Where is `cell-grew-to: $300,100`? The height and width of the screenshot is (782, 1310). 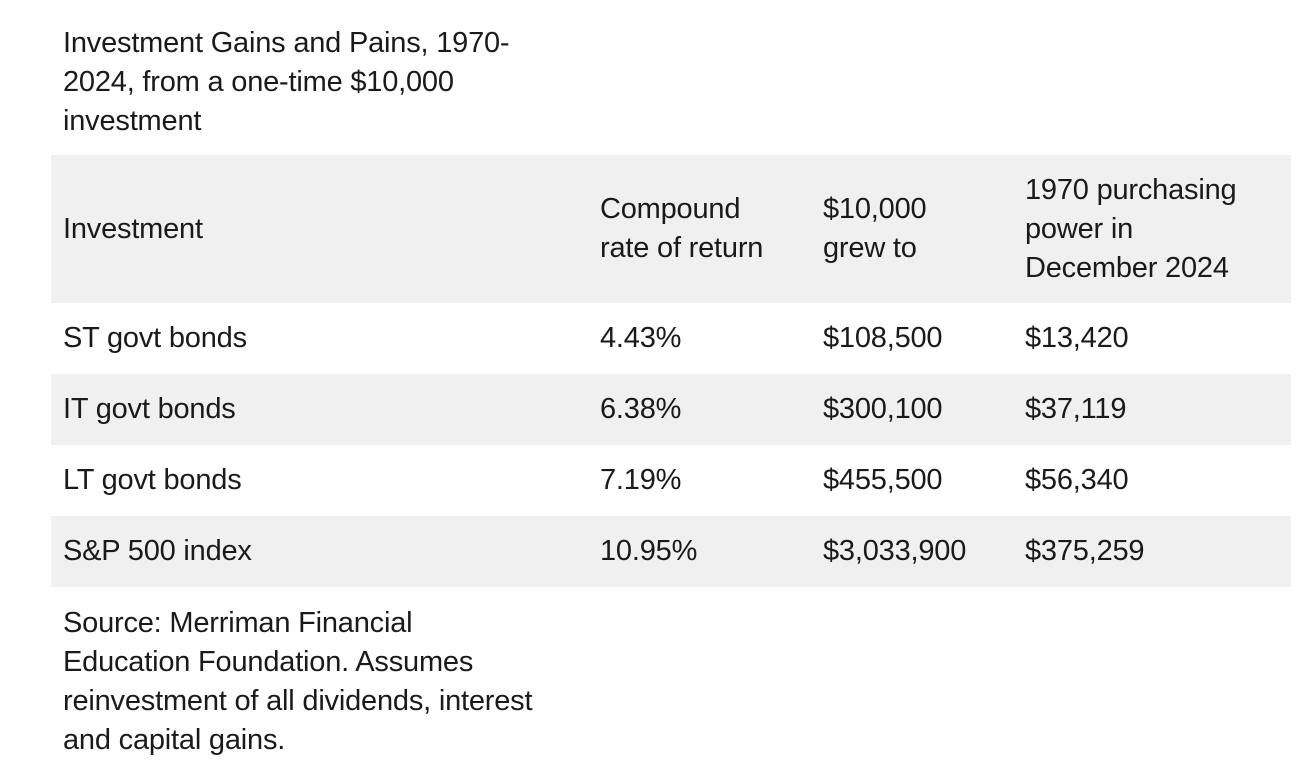 cell-grew-to: $300,100 is located at coordinates (883, 409).